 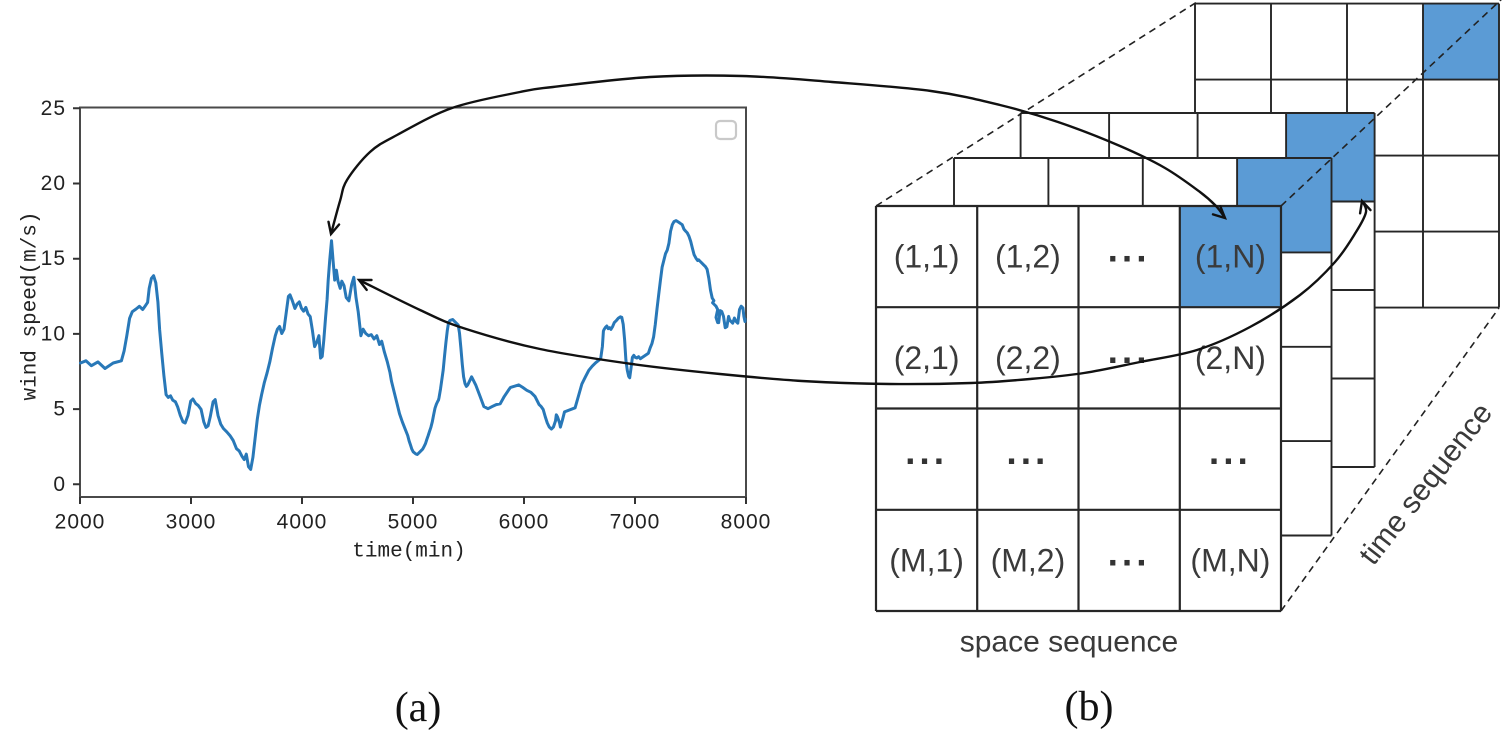 I want to click on svg-text: 5000, so click(x=413, y=522).